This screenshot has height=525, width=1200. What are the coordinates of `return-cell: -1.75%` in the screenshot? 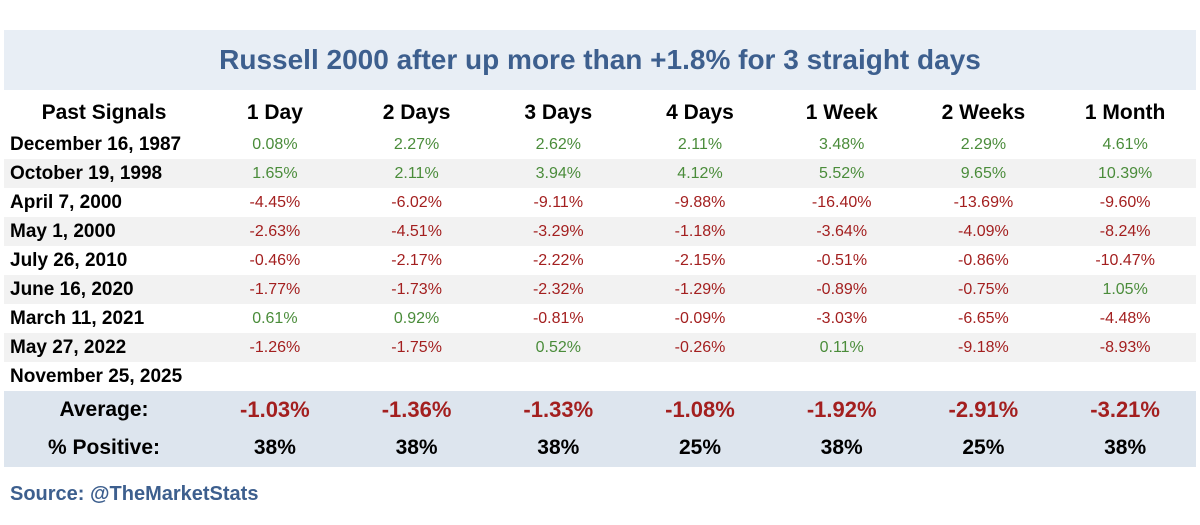 It's located at (416, 347).